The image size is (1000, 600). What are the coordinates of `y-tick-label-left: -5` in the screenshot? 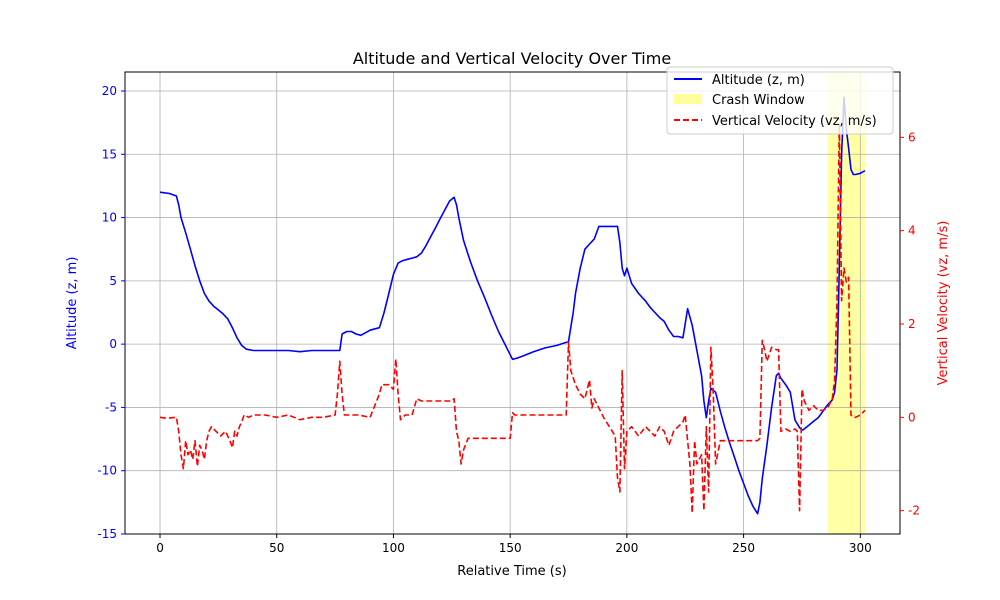 It's located at (111, 407).